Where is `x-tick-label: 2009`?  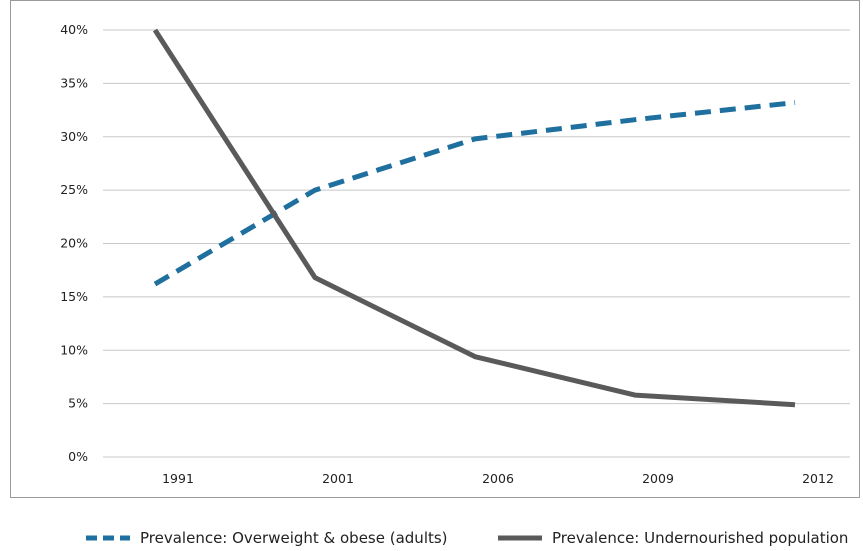
x-tick-label: 2009 is located at coordinates (658, 478).